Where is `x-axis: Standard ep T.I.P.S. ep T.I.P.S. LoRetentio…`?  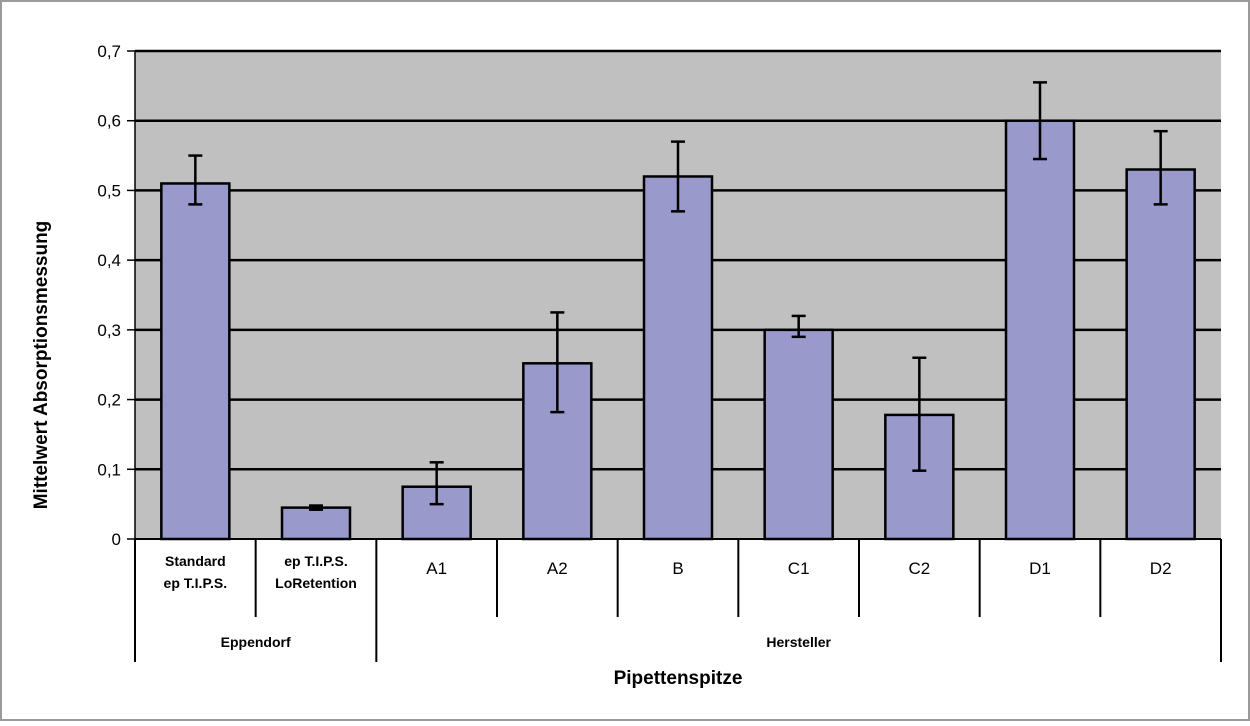
x-axis: Standard ep T.I.P.S. ep T.I.P.S. LoRetentio… is located at coordinates (678, 600).